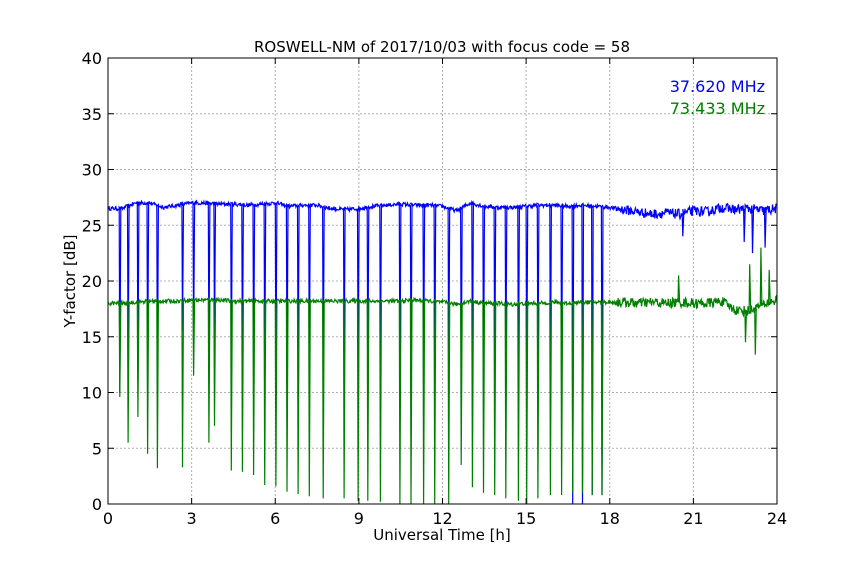 The width and height of the screenshot is (864, 576). What do you see at coordinates (777, 518) in the screenshot?
I see `x-tick-label: 24` at bounding box center [777, 518].